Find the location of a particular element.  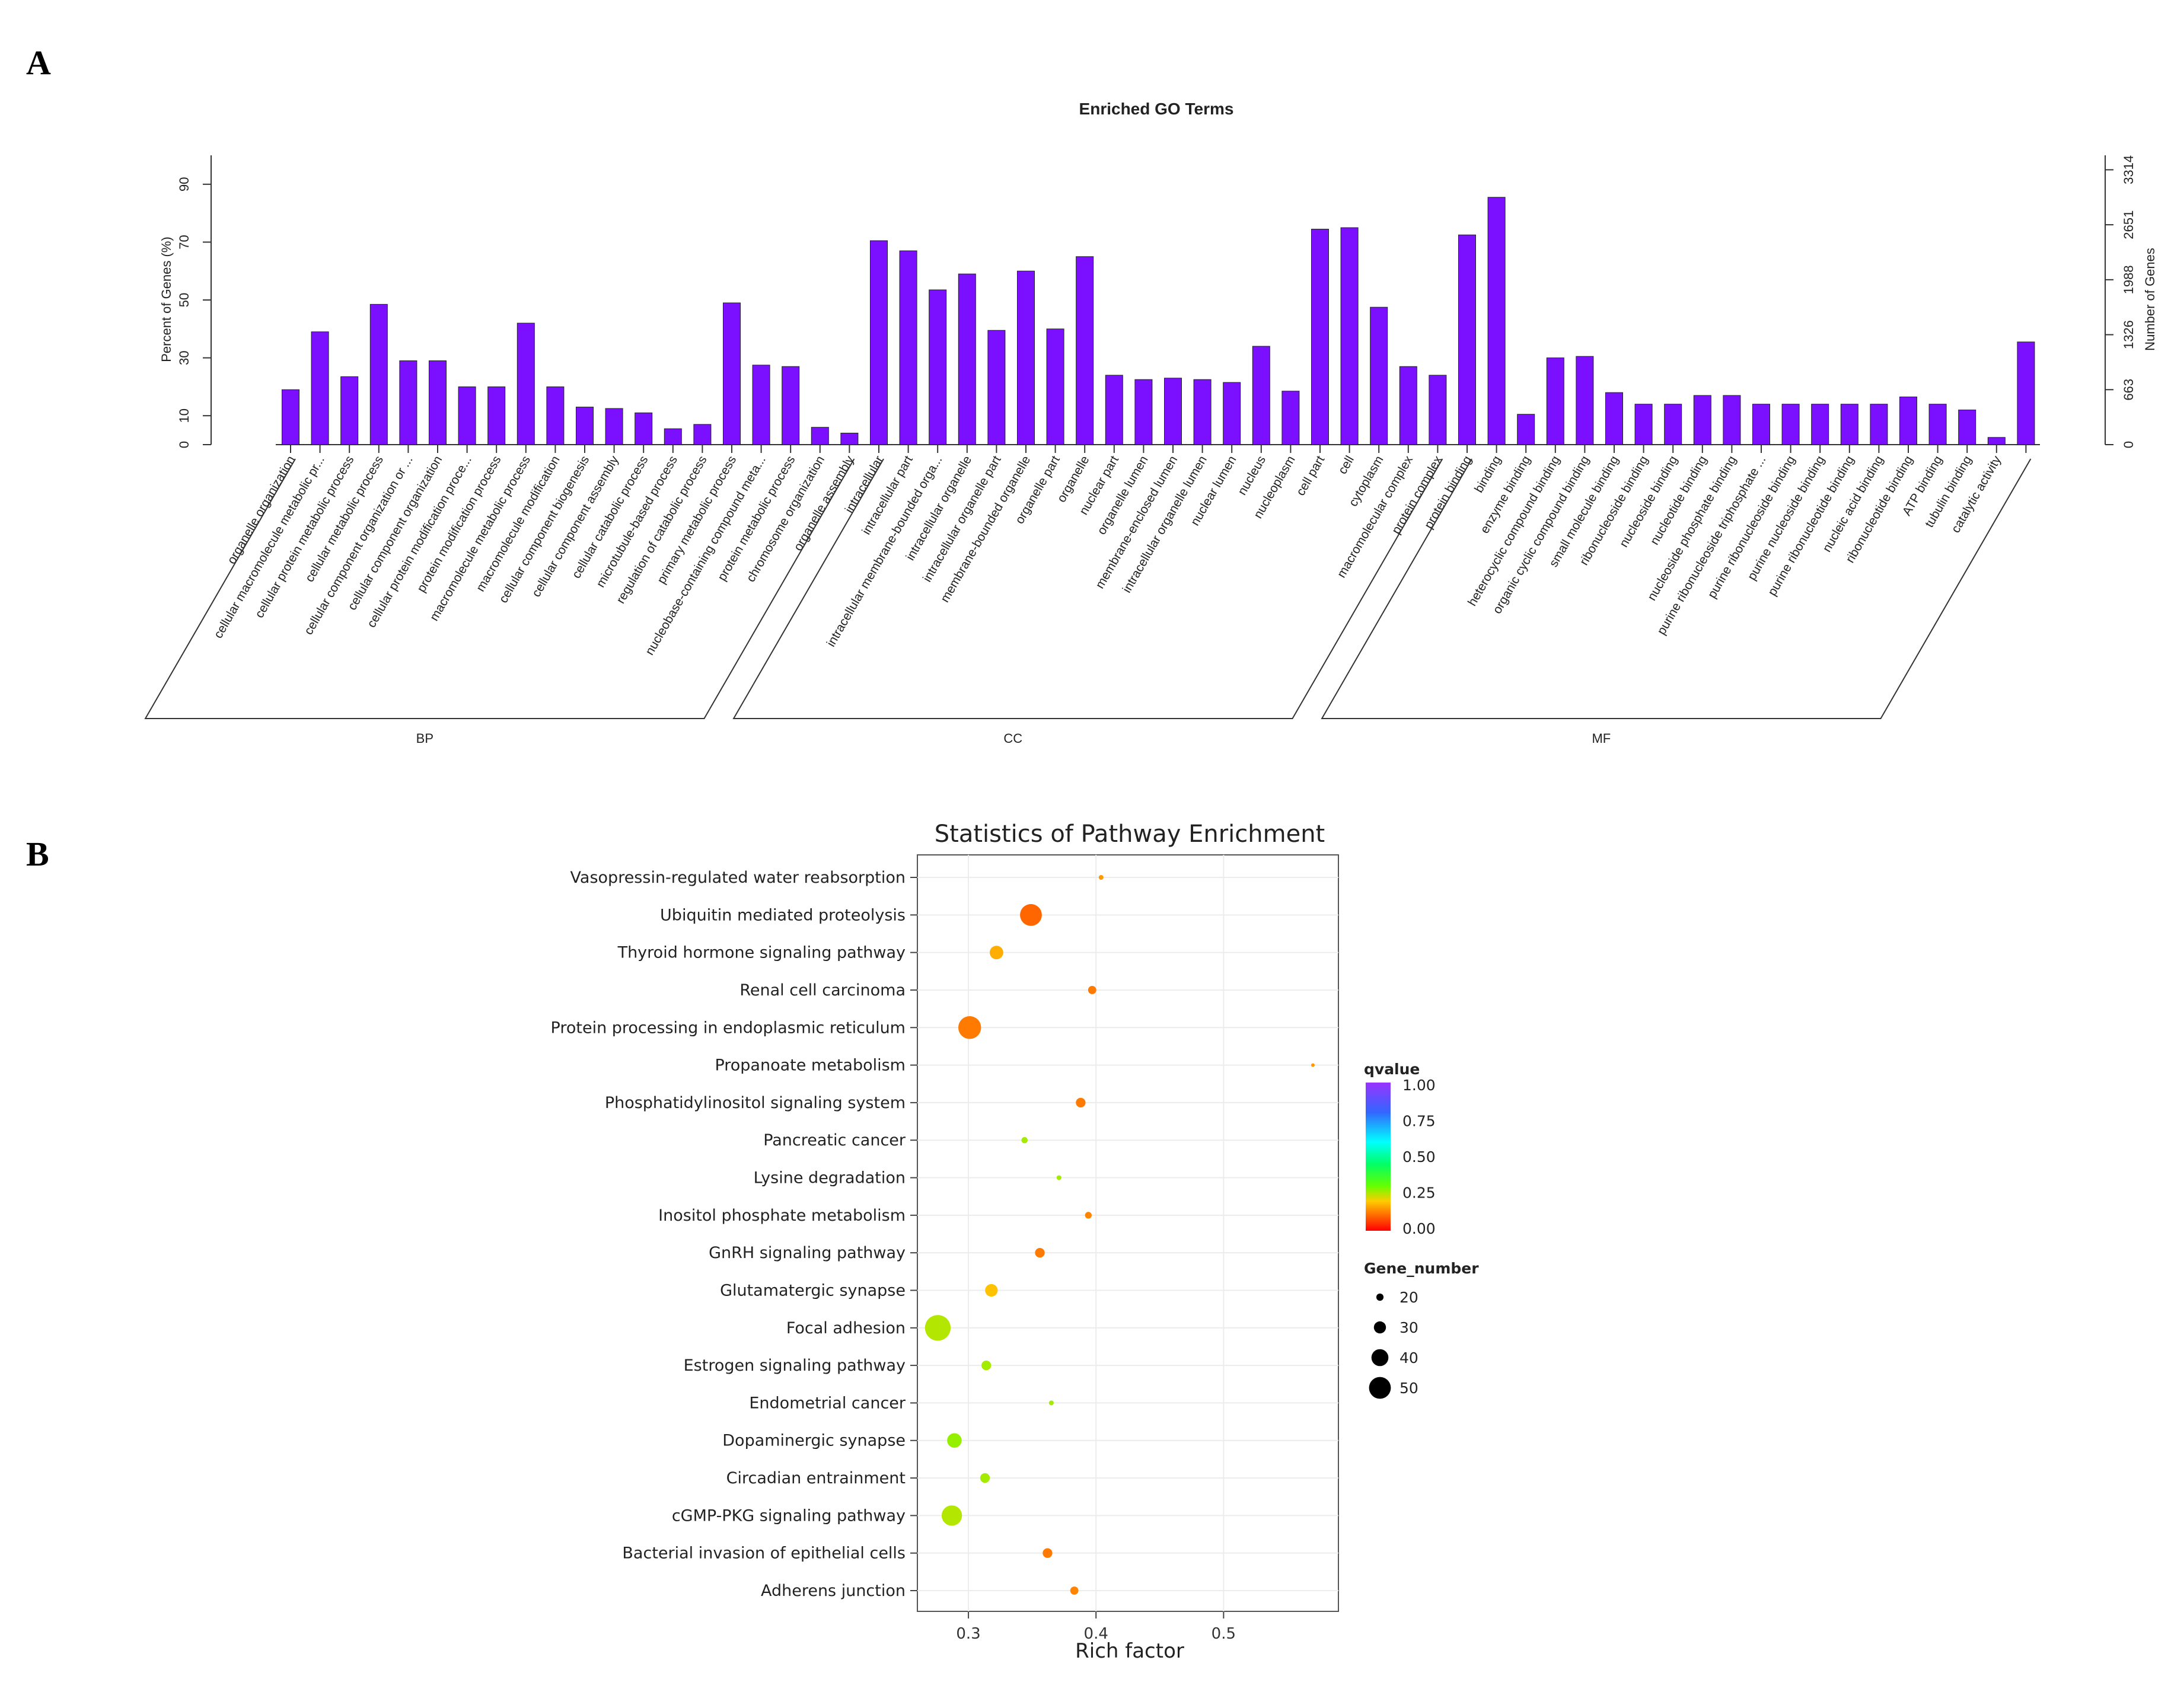

chart-a-title: Enriched GO Terms is located at coordinates (1156, 109).